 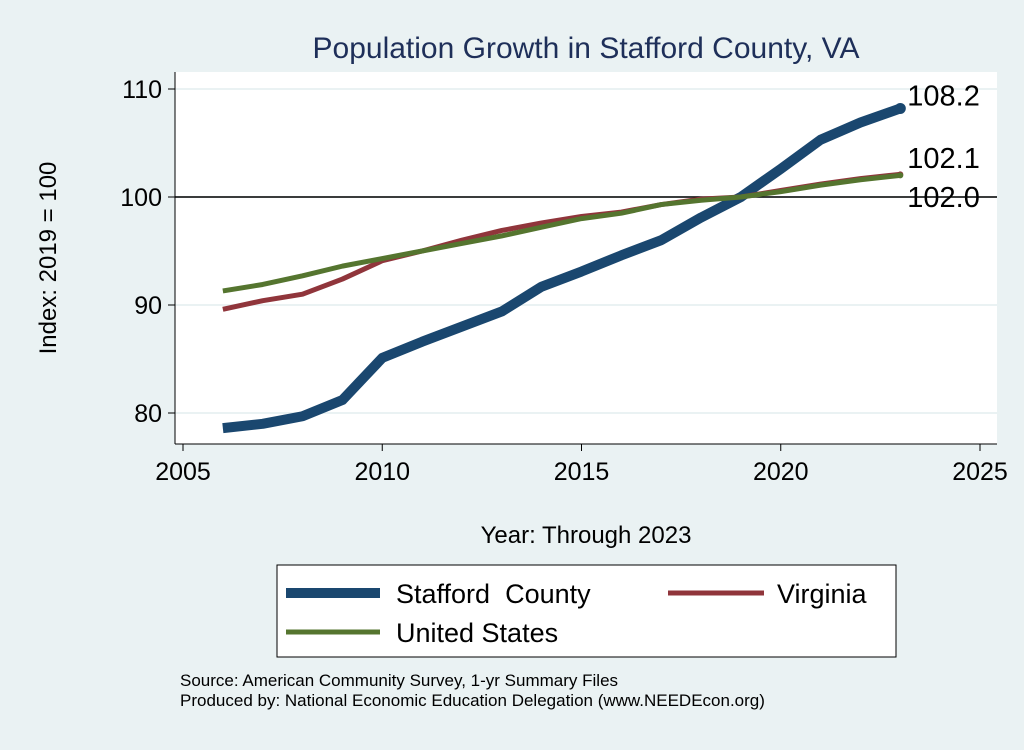 I want to click on legend-label-stafford: Stafford County, so click(x=493, y=594).